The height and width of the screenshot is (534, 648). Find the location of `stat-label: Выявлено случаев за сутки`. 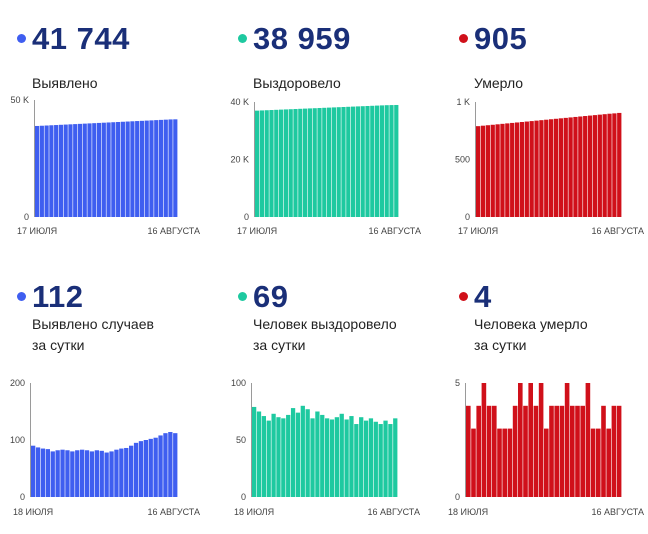

stat-label: Выявлено случаев за сутки is located at coordinates (93, 334).